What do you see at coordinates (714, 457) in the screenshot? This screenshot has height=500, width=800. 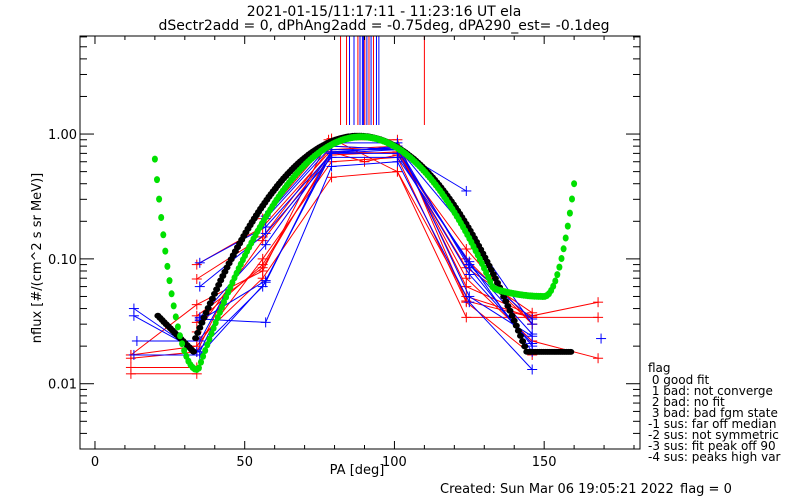 I see `legend-entry: -4 sus: peaks high var` at bounding box center [714, 457].